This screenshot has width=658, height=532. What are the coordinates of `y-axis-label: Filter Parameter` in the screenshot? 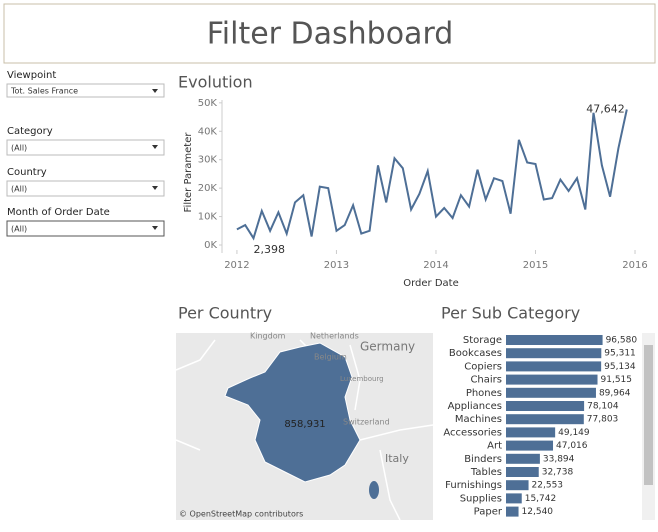 It's located at (188, 172).